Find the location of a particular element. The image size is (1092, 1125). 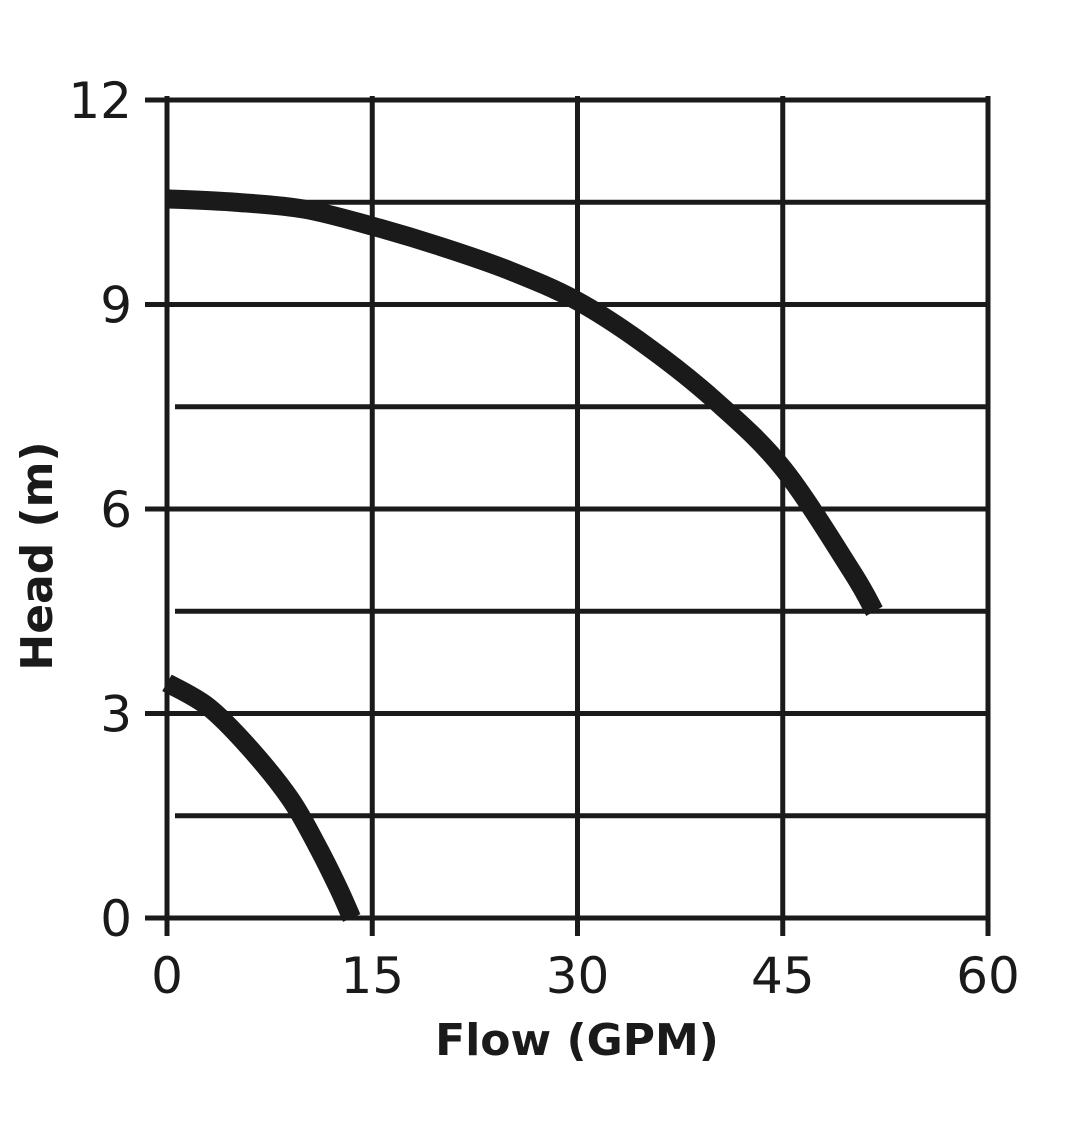

y-tick-label: 6 is located at coordinates (116, 510).